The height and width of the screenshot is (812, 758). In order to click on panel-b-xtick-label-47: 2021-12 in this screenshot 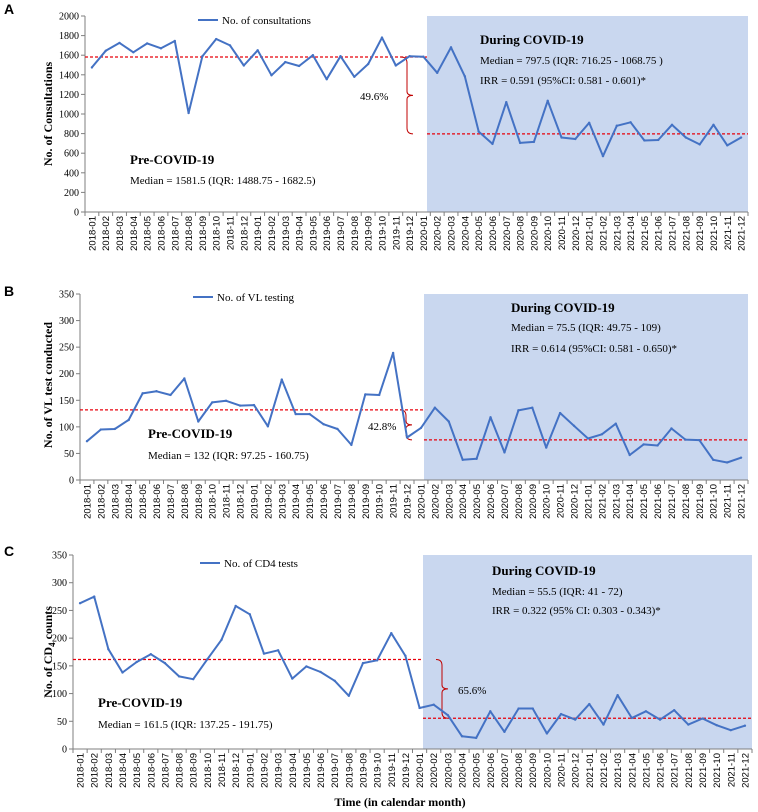, I will do `click(742, 501)`.